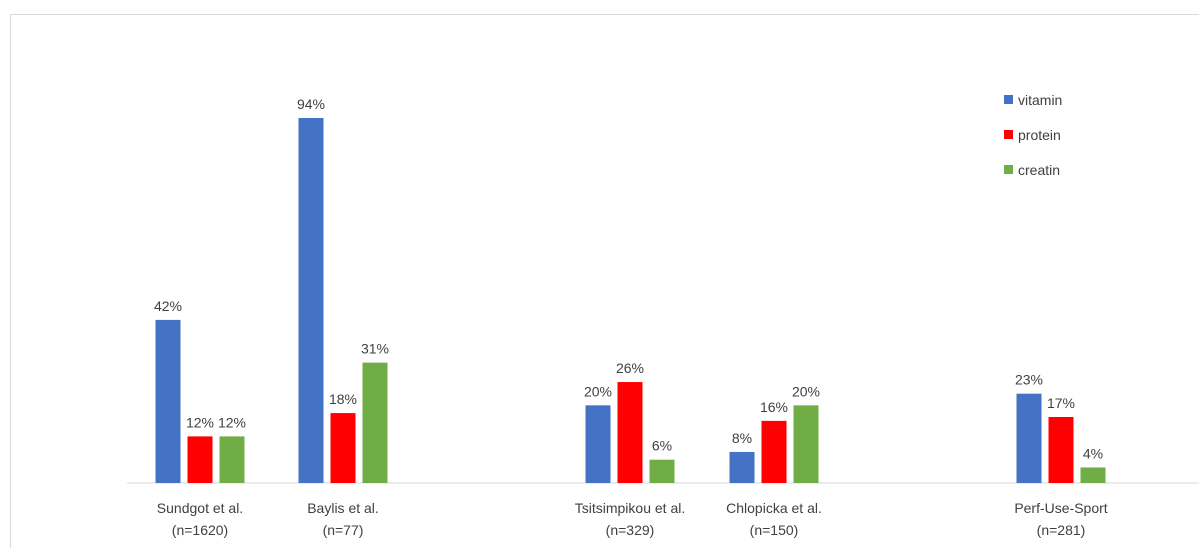 The height and width of the screenshot is (548, 1199). I want to click on legend-label-protein: protein, so click(1039, 135).